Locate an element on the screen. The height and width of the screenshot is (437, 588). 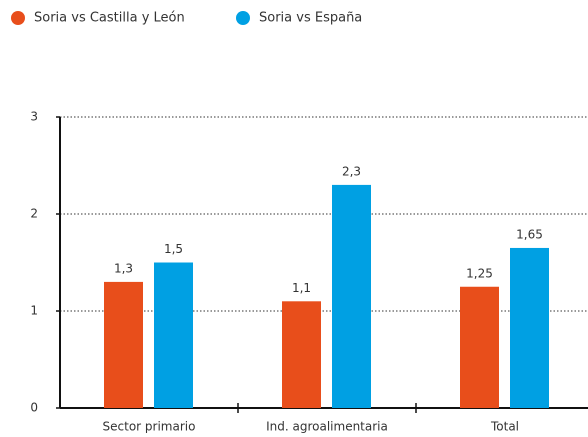
y-tick-label: 3 is located at coordinates (34, 117).